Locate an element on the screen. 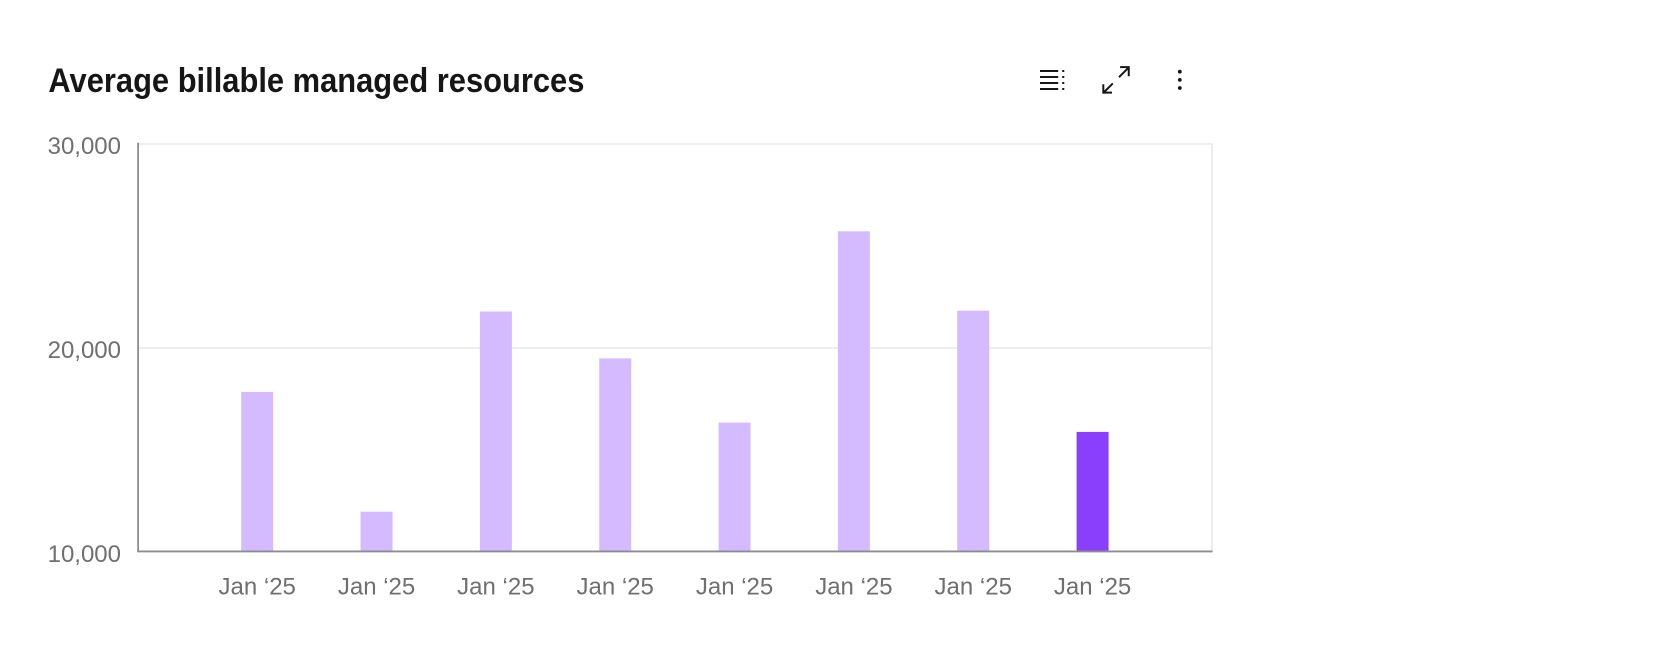 The image size is (1672, 648). svg-text: 10,000 is located at coordinates (84, 554).